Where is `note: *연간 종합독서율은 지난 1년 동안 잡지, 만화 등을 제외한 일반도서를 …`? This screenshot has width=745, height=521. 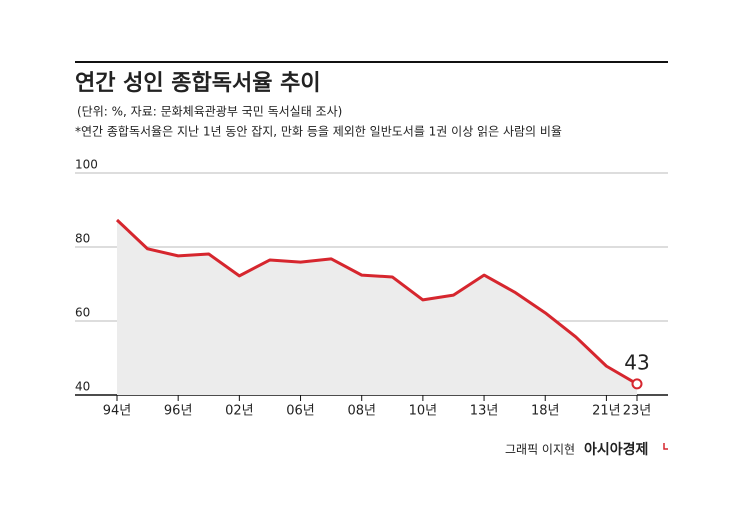 note: *연간 종합독서율은 지난 1년 동안 잡지, 만화 등을 제외한 일반도서를 … is located at coordinates (318, 132).